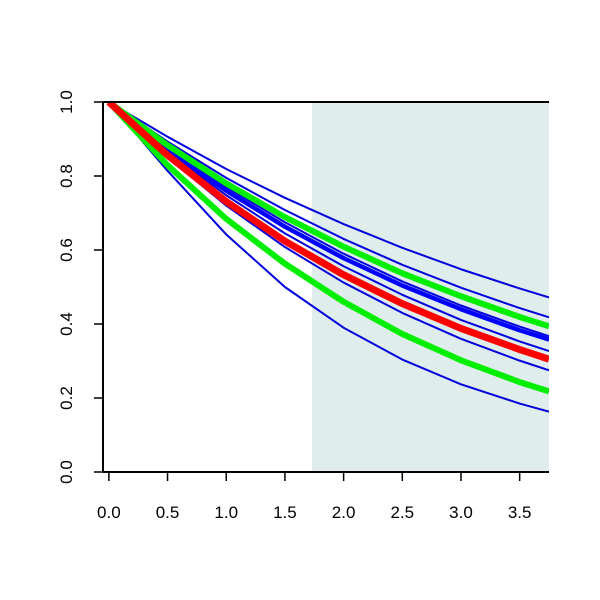 The height and width of the screenshot is (600, 600). Describe the element at coordinates (66, 324) in the screenshot. I see `y-tick-label: 0.4` at that location.